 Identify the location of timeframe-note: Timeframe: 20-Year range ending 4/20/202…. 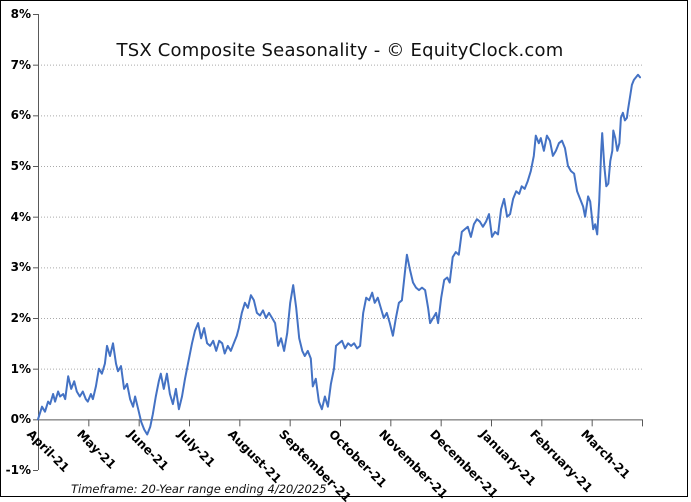
(199, 489).